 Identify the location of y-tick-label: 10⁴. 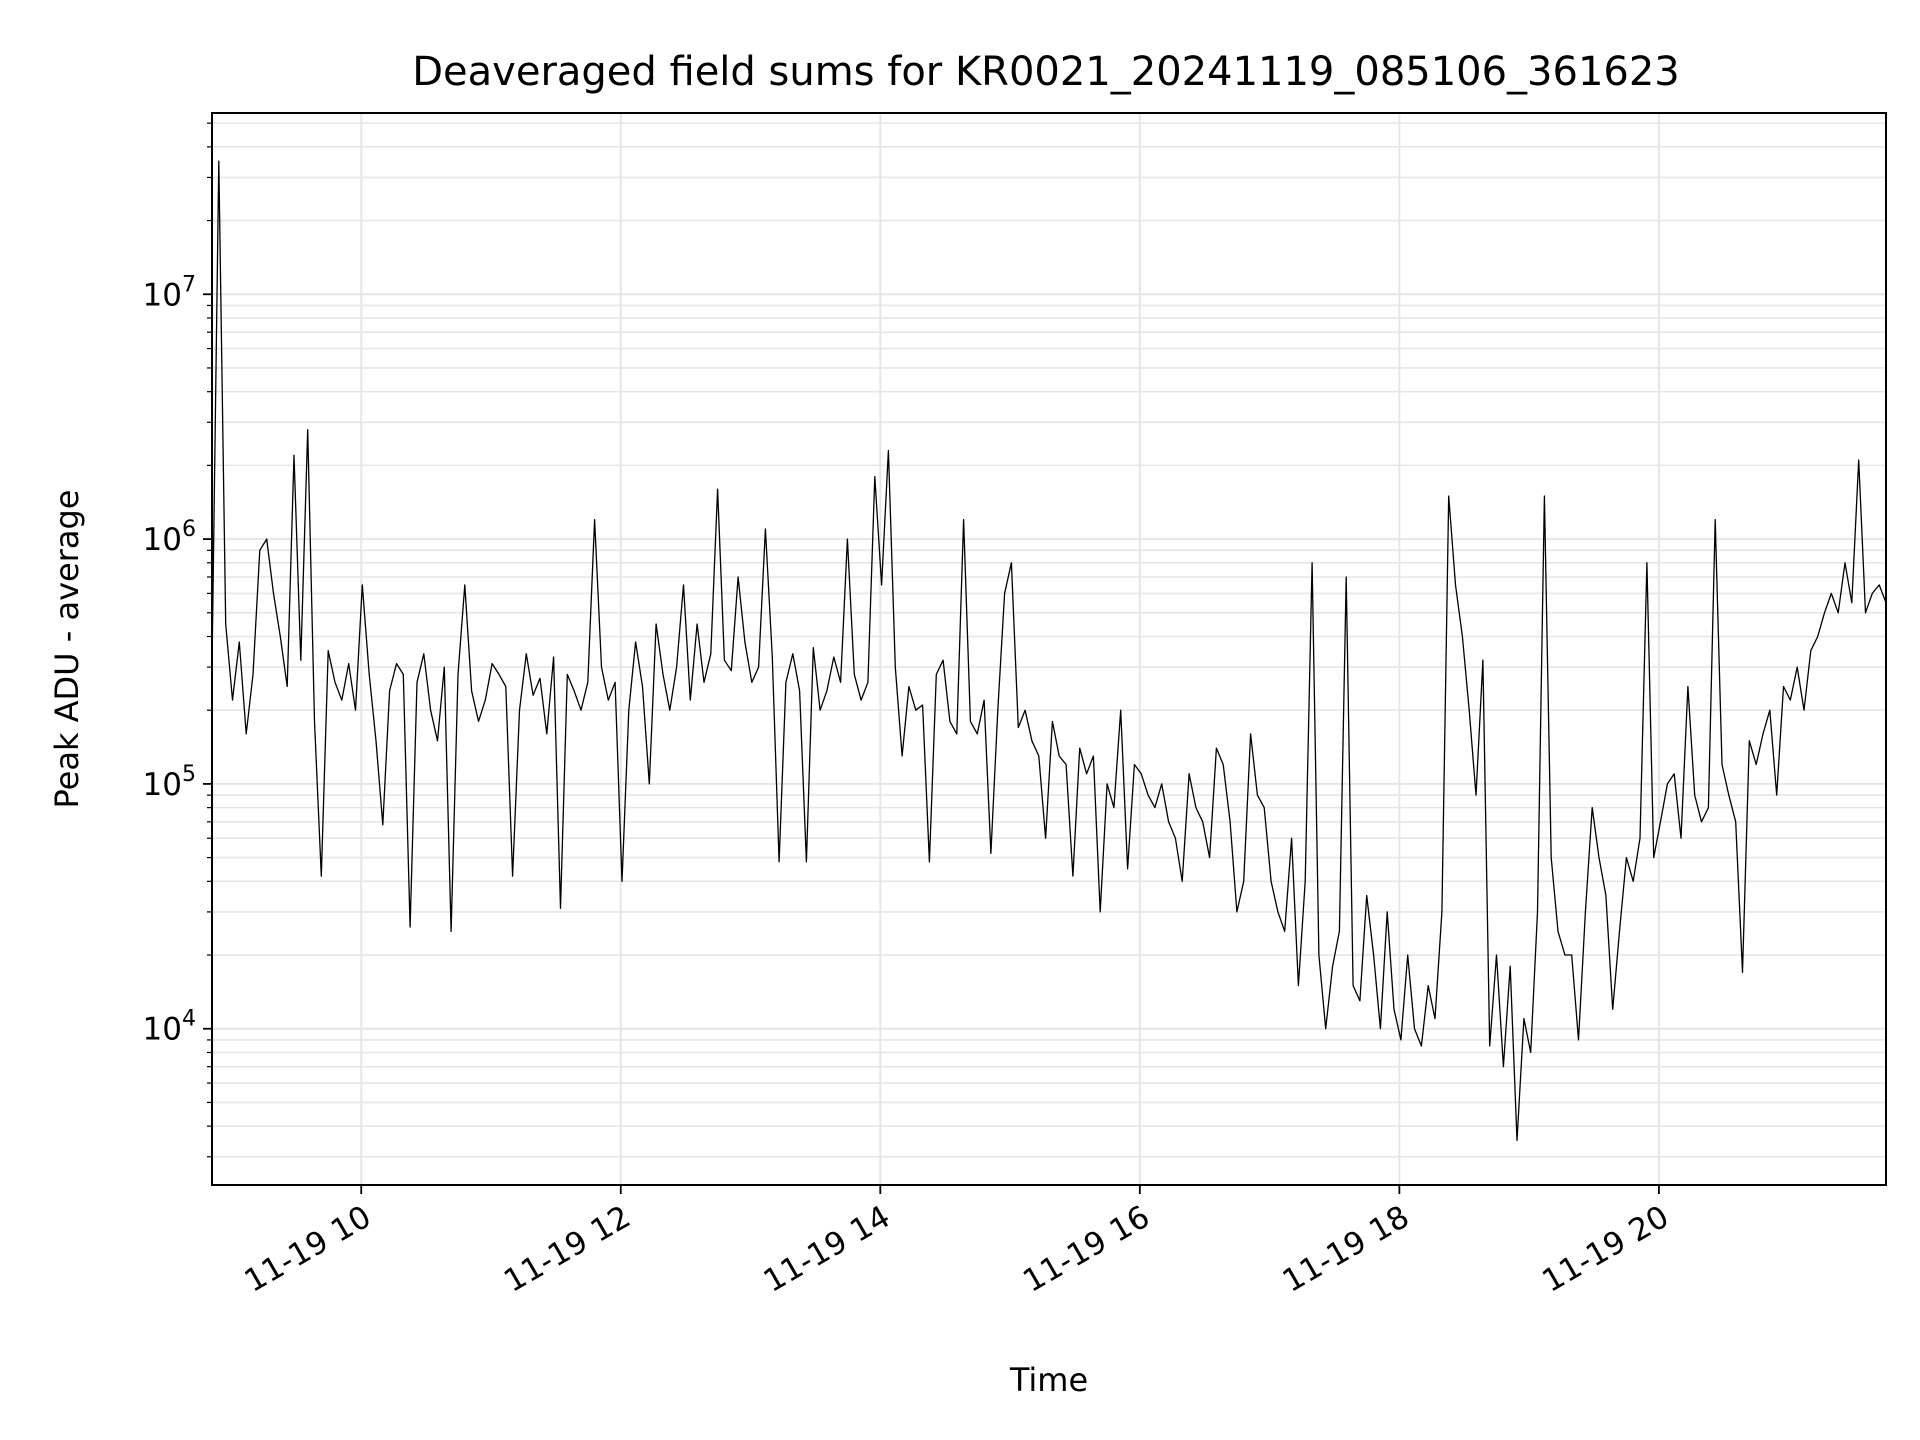
(169, 1027).